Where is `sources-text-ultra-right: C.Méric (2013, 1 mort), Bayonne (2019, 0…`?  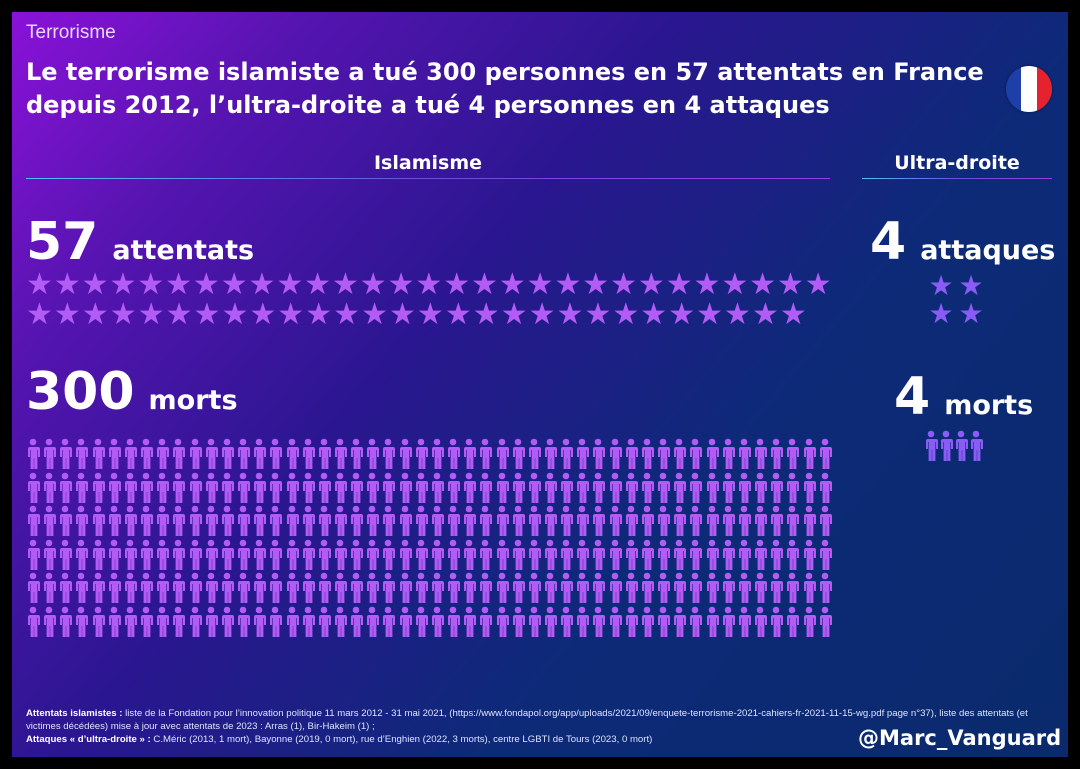 sources-text-ultra-right: C.Méric (2013, 1 mort), Bayonne (2019, 0… is located at coordinates (401, 739).